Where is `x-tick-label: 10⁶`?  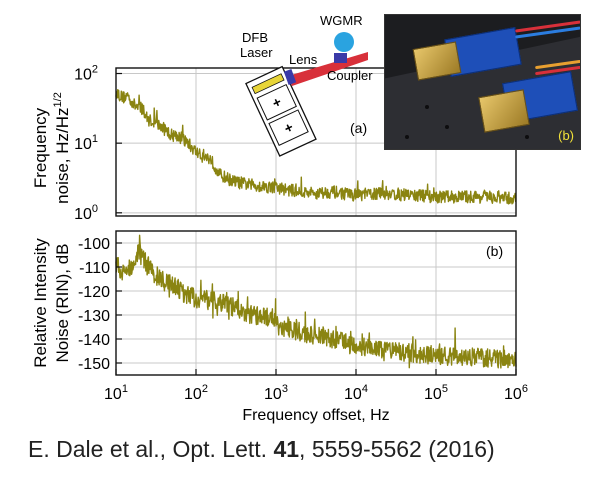 x-tick-label: 10⁶ is located at coordinates (516, 393).